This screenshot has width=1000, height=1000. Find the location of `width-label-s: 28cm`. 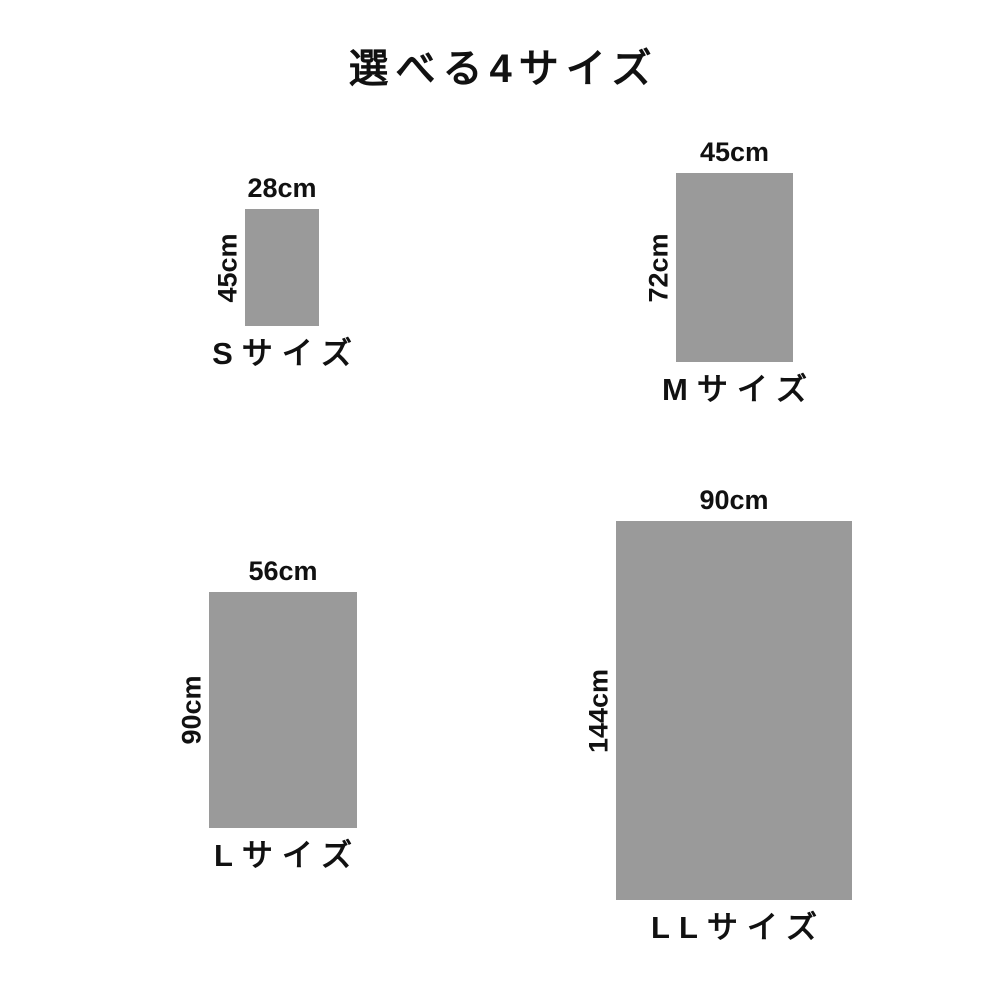

width-label-s: 28cm is located at coordinates (282, 188).